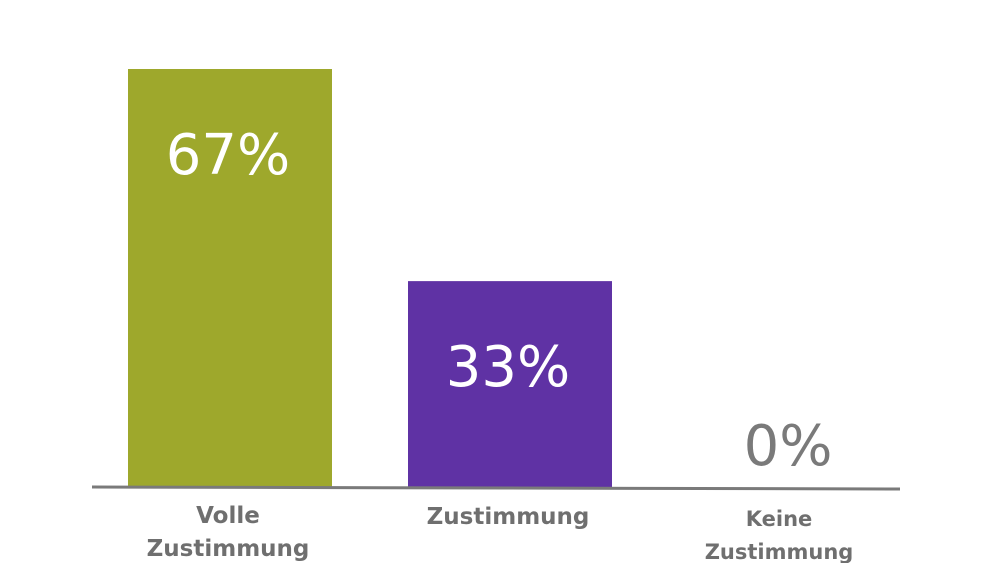 Image resolution: width=1000 pixels, height=563 pixels. Describe the element at coordinates (228, 549) in the screenshot. I see `category-label-0-line-1: Zustimmung` at that location.